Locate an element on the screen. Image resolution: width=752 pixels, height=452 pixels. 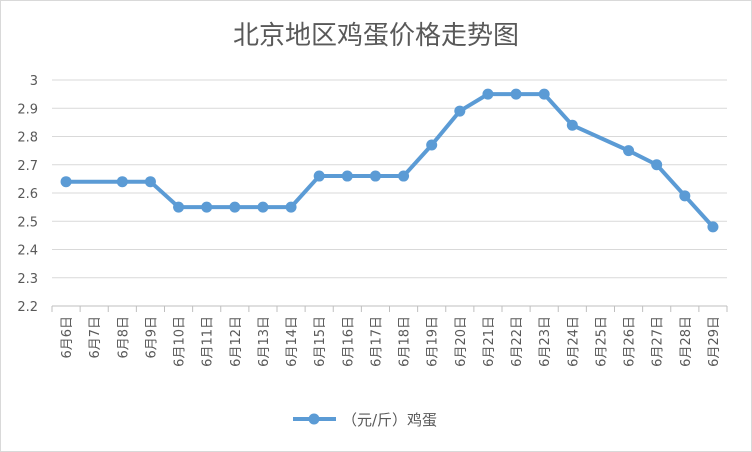
x-tick-label: 6月26日 is located at coordinates (630, 341).